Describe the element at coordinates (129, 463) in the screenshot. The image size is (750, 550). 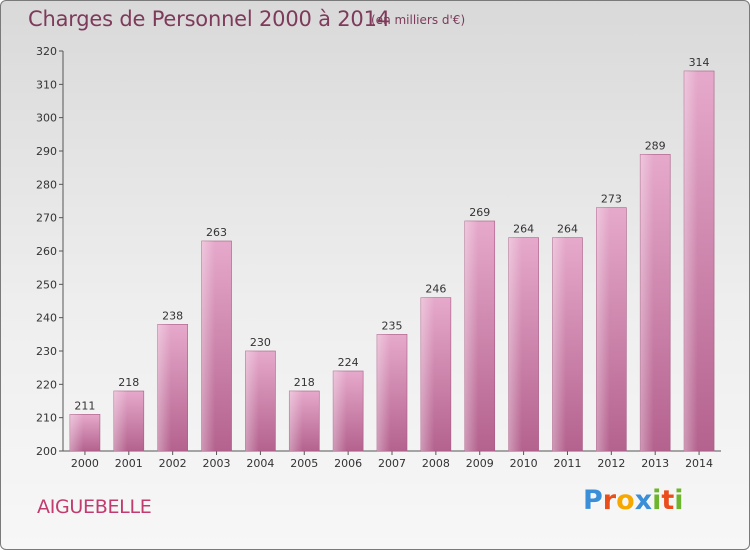
I see `x-tick-label: 2001` at that location.